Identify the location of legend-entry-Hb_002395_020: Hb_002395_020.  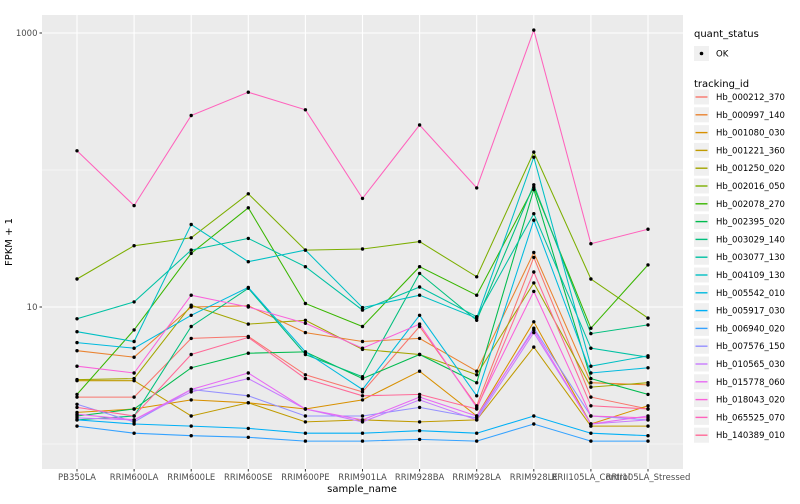
(739, 222).